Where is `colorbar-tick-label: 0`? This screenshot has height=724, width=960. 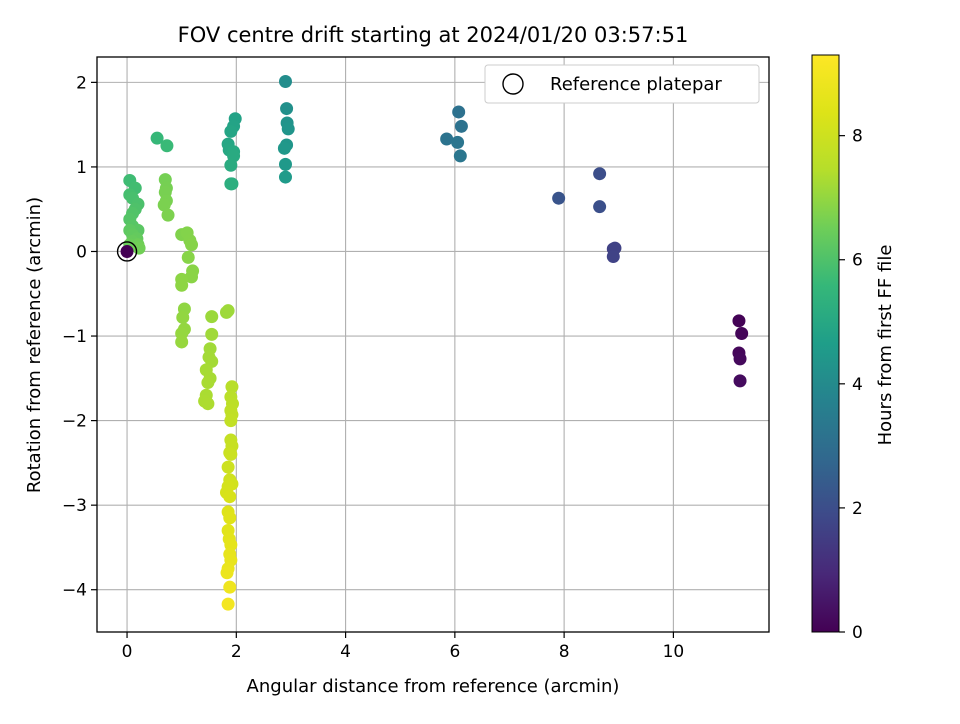 colorbar-tick-label: 0 is located at coordinates (857, 633).